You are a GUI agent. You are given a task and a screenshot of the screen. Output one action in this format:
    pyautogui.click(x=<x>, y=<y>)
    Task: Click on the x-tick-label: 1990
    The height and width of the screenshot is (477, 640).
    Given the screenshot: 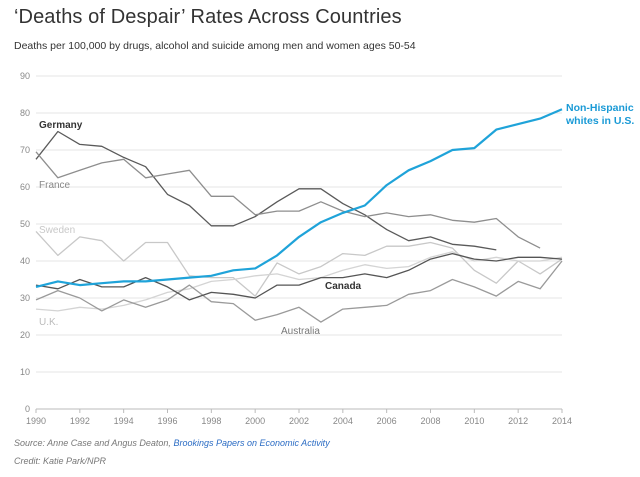 What is the action you would take?
    pyautogui.click(x=36, y=421)
    